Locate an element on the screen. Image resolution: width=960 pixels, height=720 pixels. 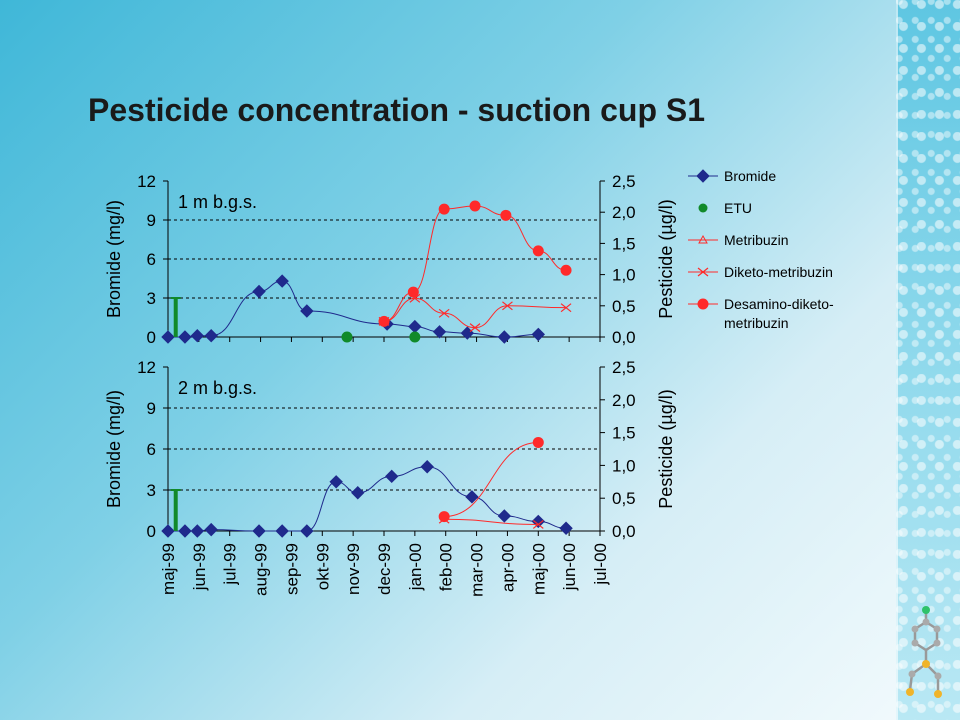
y-tick-label: 0 is located at coordinates (151, 337).